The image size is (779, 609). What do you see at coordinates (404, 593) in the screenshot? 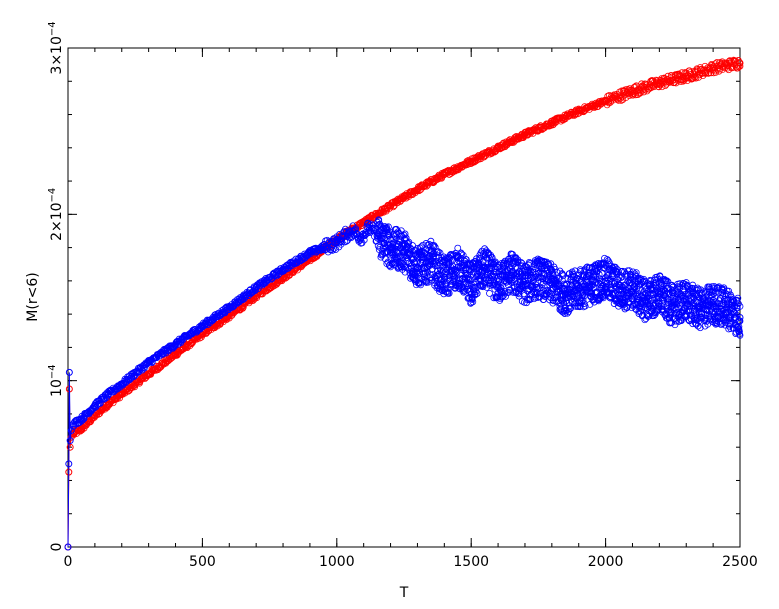
I see `x-axis-label: T` at bounding box center [404, 593].